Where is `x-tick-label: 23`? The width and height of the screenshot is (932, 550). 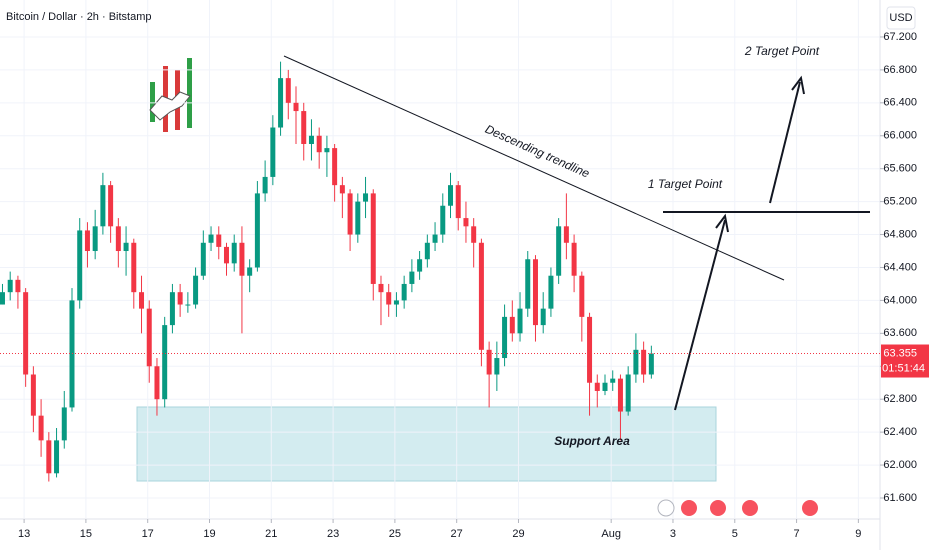
x-tick-label: 23 is located at coordinates (333, 534).